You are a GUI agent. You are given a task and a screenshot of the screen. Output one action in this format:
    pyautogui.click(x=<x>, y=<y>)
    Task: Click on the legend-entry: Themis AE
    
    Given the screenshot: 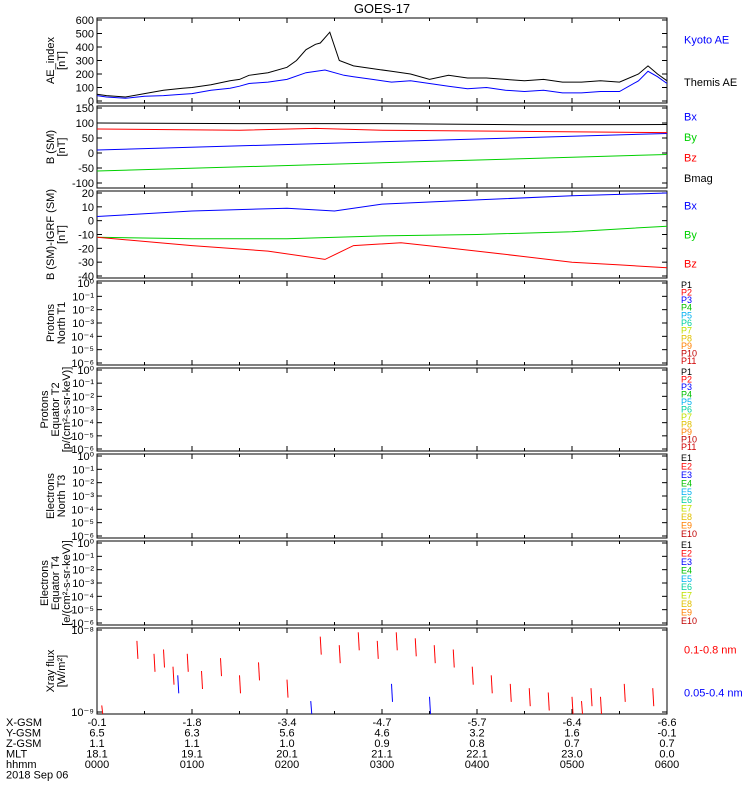 What is the action you would take?
    pyautogui.click(x=710, y=83)
    